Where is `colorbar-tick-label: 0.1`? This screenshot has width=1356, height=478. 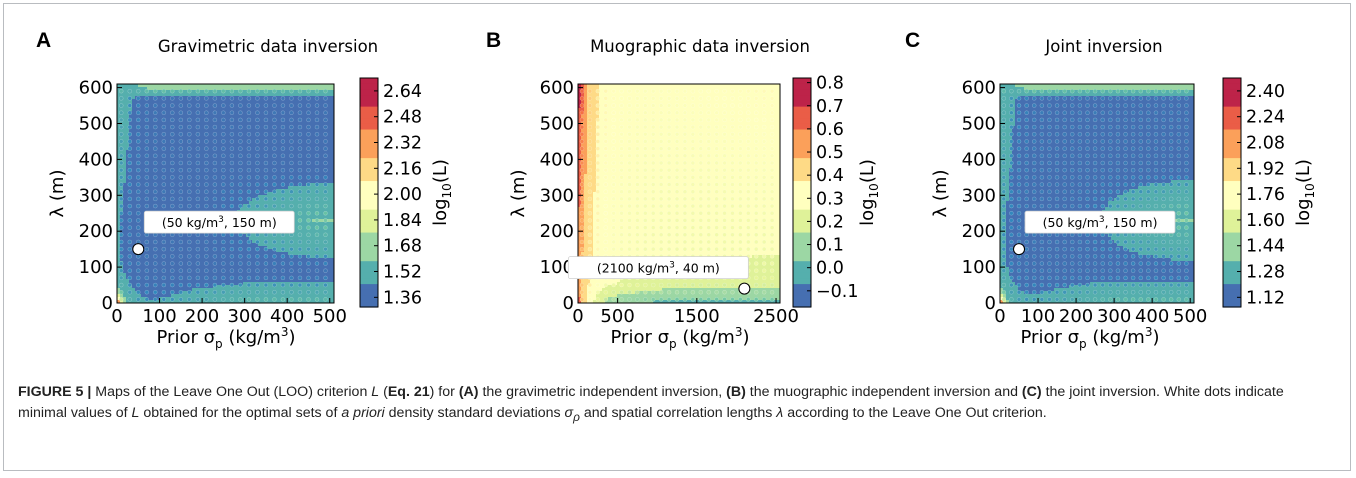 colorbar-tick-label: 0.1 is located at coordinates (830, 246).